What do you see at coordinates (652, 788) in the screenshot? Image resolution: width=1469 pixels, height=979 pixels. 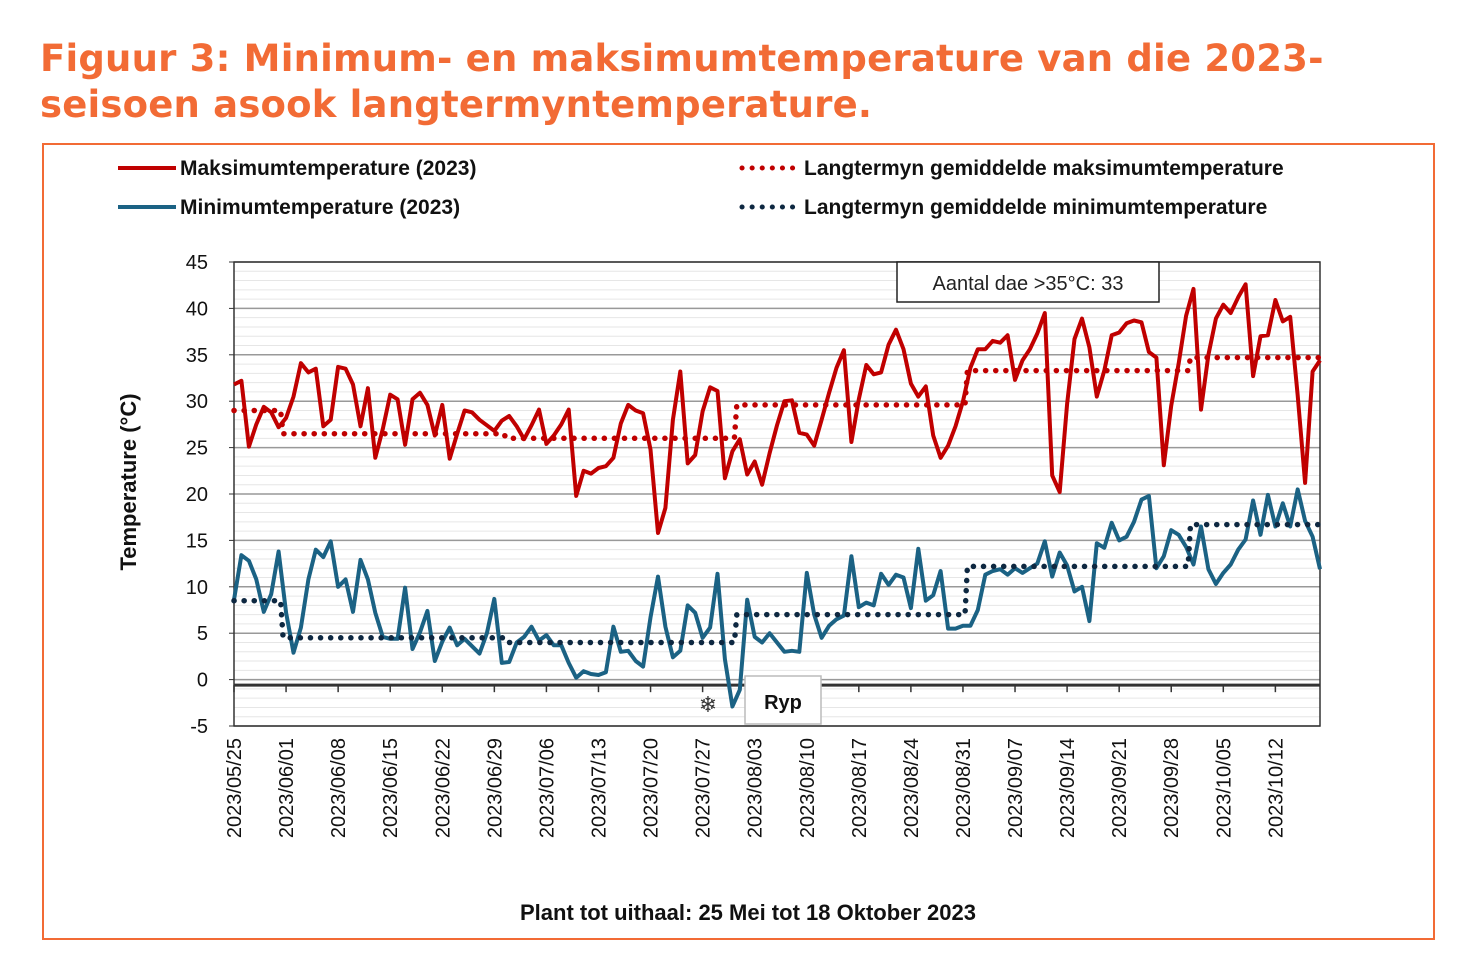 I see `x-tick-label: 2023/07/20` at bounding box center [652, 788].